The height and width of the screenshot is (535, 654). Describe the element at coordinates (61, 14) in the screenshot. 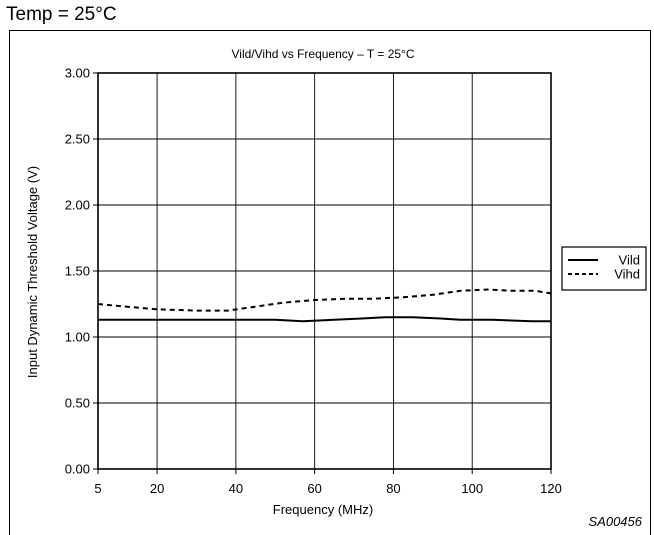

I see `temperature-caption: Temp = 25°C` at that location.